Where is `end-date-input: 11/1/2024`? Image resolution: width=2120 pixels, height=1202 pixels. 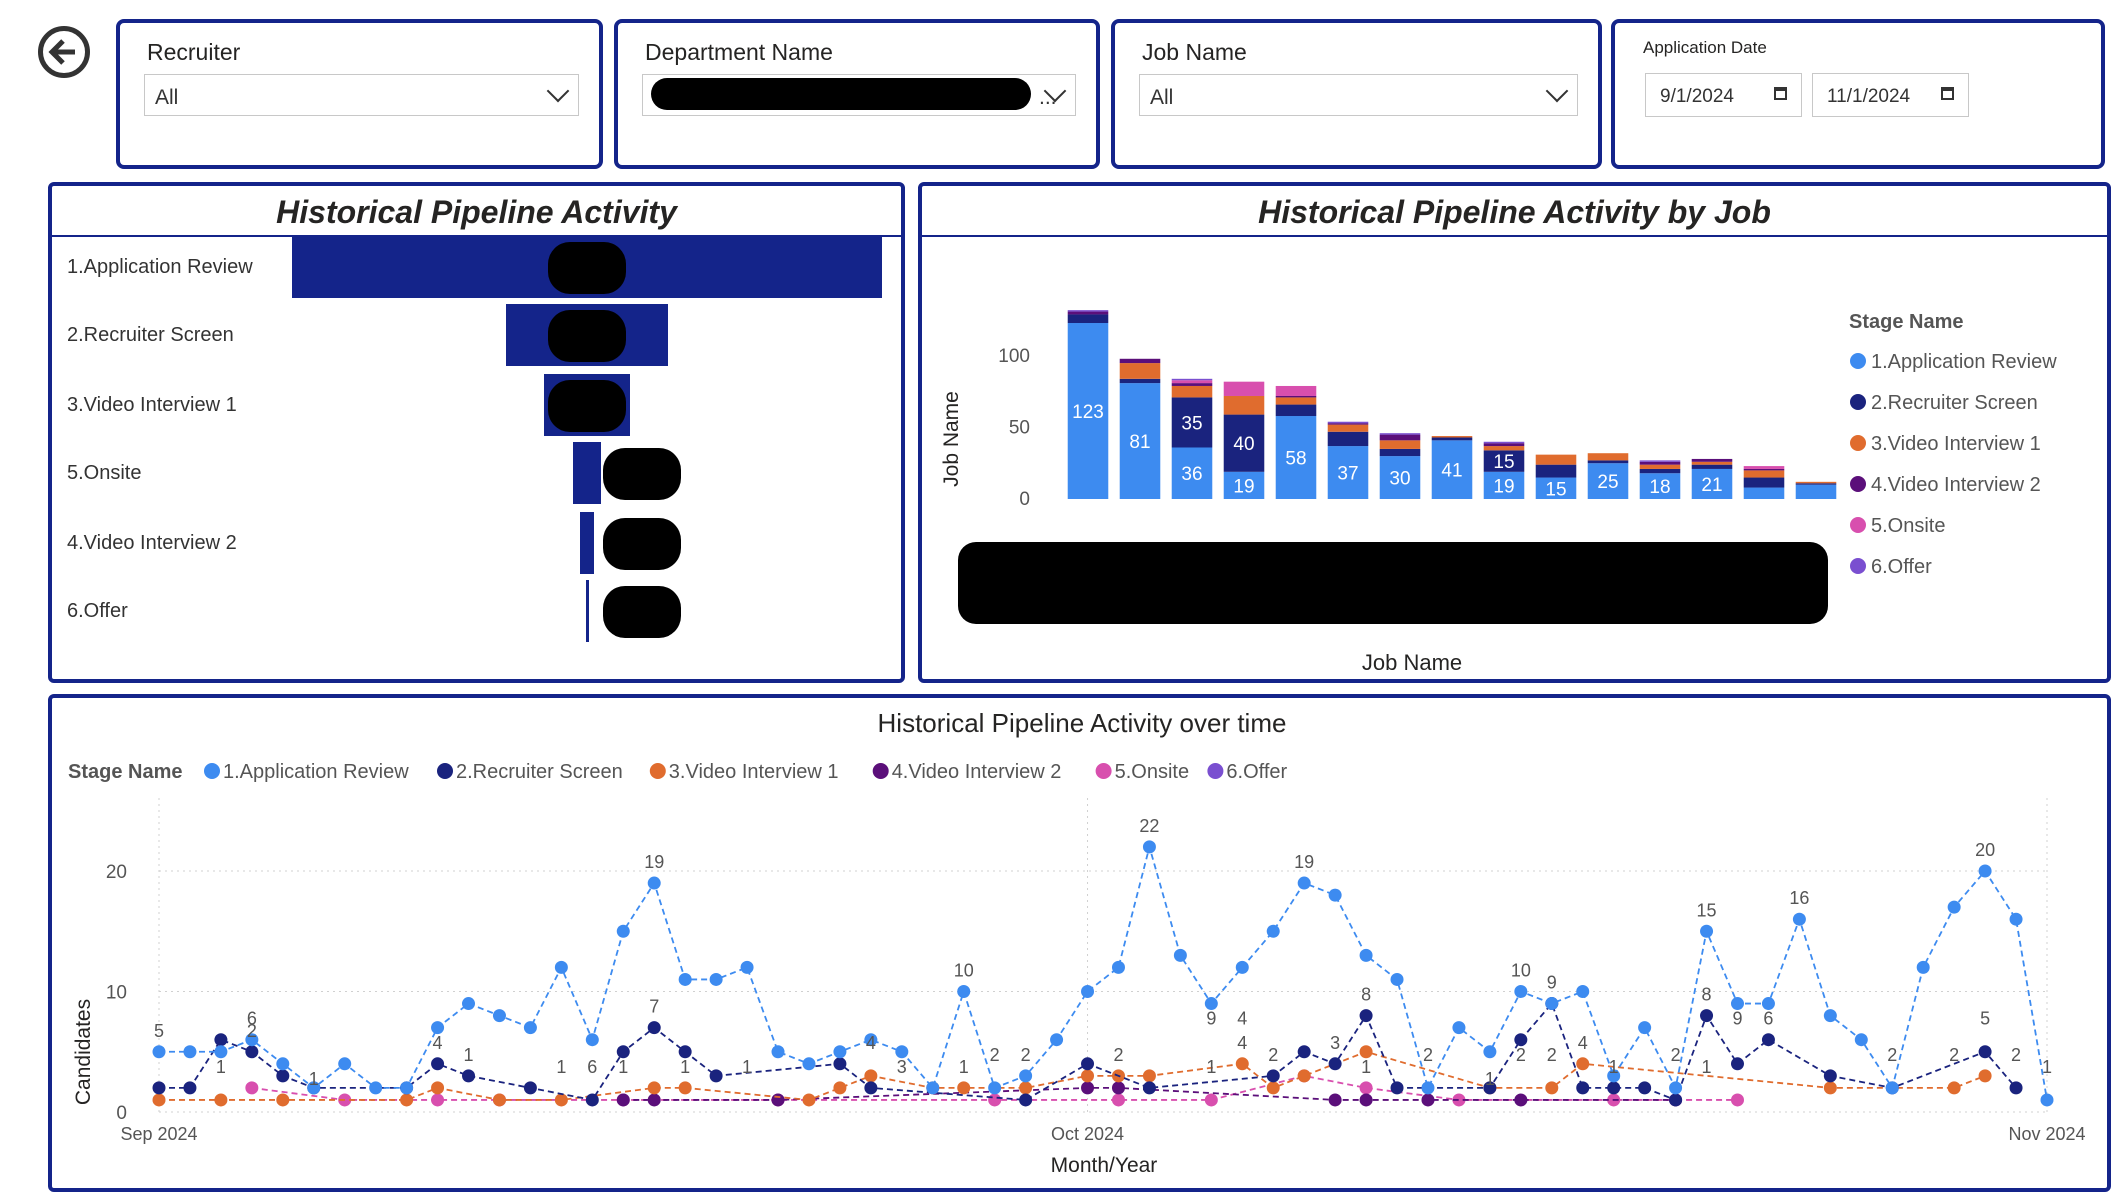
end-date-input: 11/1/2024 is located at coordinates (1890, 95).